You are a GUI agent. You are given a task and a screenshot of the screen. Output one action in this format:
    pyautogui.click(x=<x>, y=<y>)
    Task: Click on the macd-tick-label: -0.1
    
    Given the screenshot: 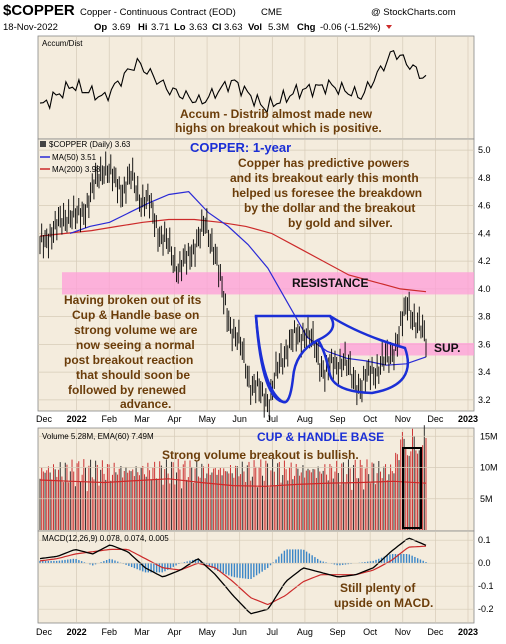 What is the action you would take?
    pyautogui.click(x=486, y=586)
    